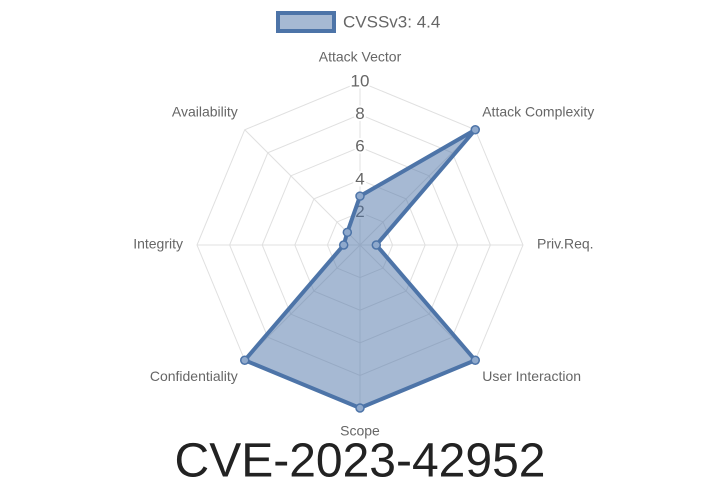 The image size is (720, 504). What do you see at coordinates (360, 57) in the screenshot?
I see `axis-label: Attack Vector` at bounding box center [360, 57].